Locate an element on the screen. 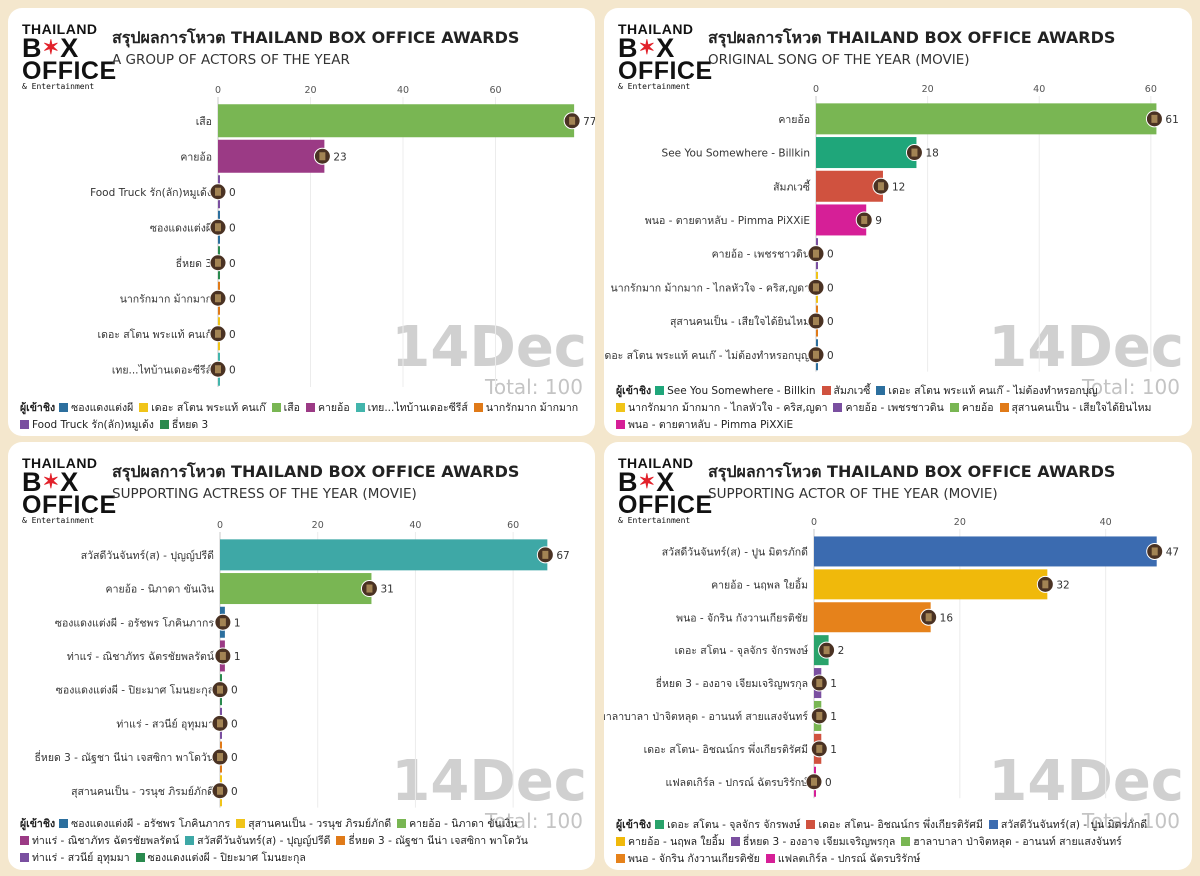 The height and width of the screenshot is (876, 1200). category-label: See You Somewhere - Billkin is located at coordinates (736, 154).